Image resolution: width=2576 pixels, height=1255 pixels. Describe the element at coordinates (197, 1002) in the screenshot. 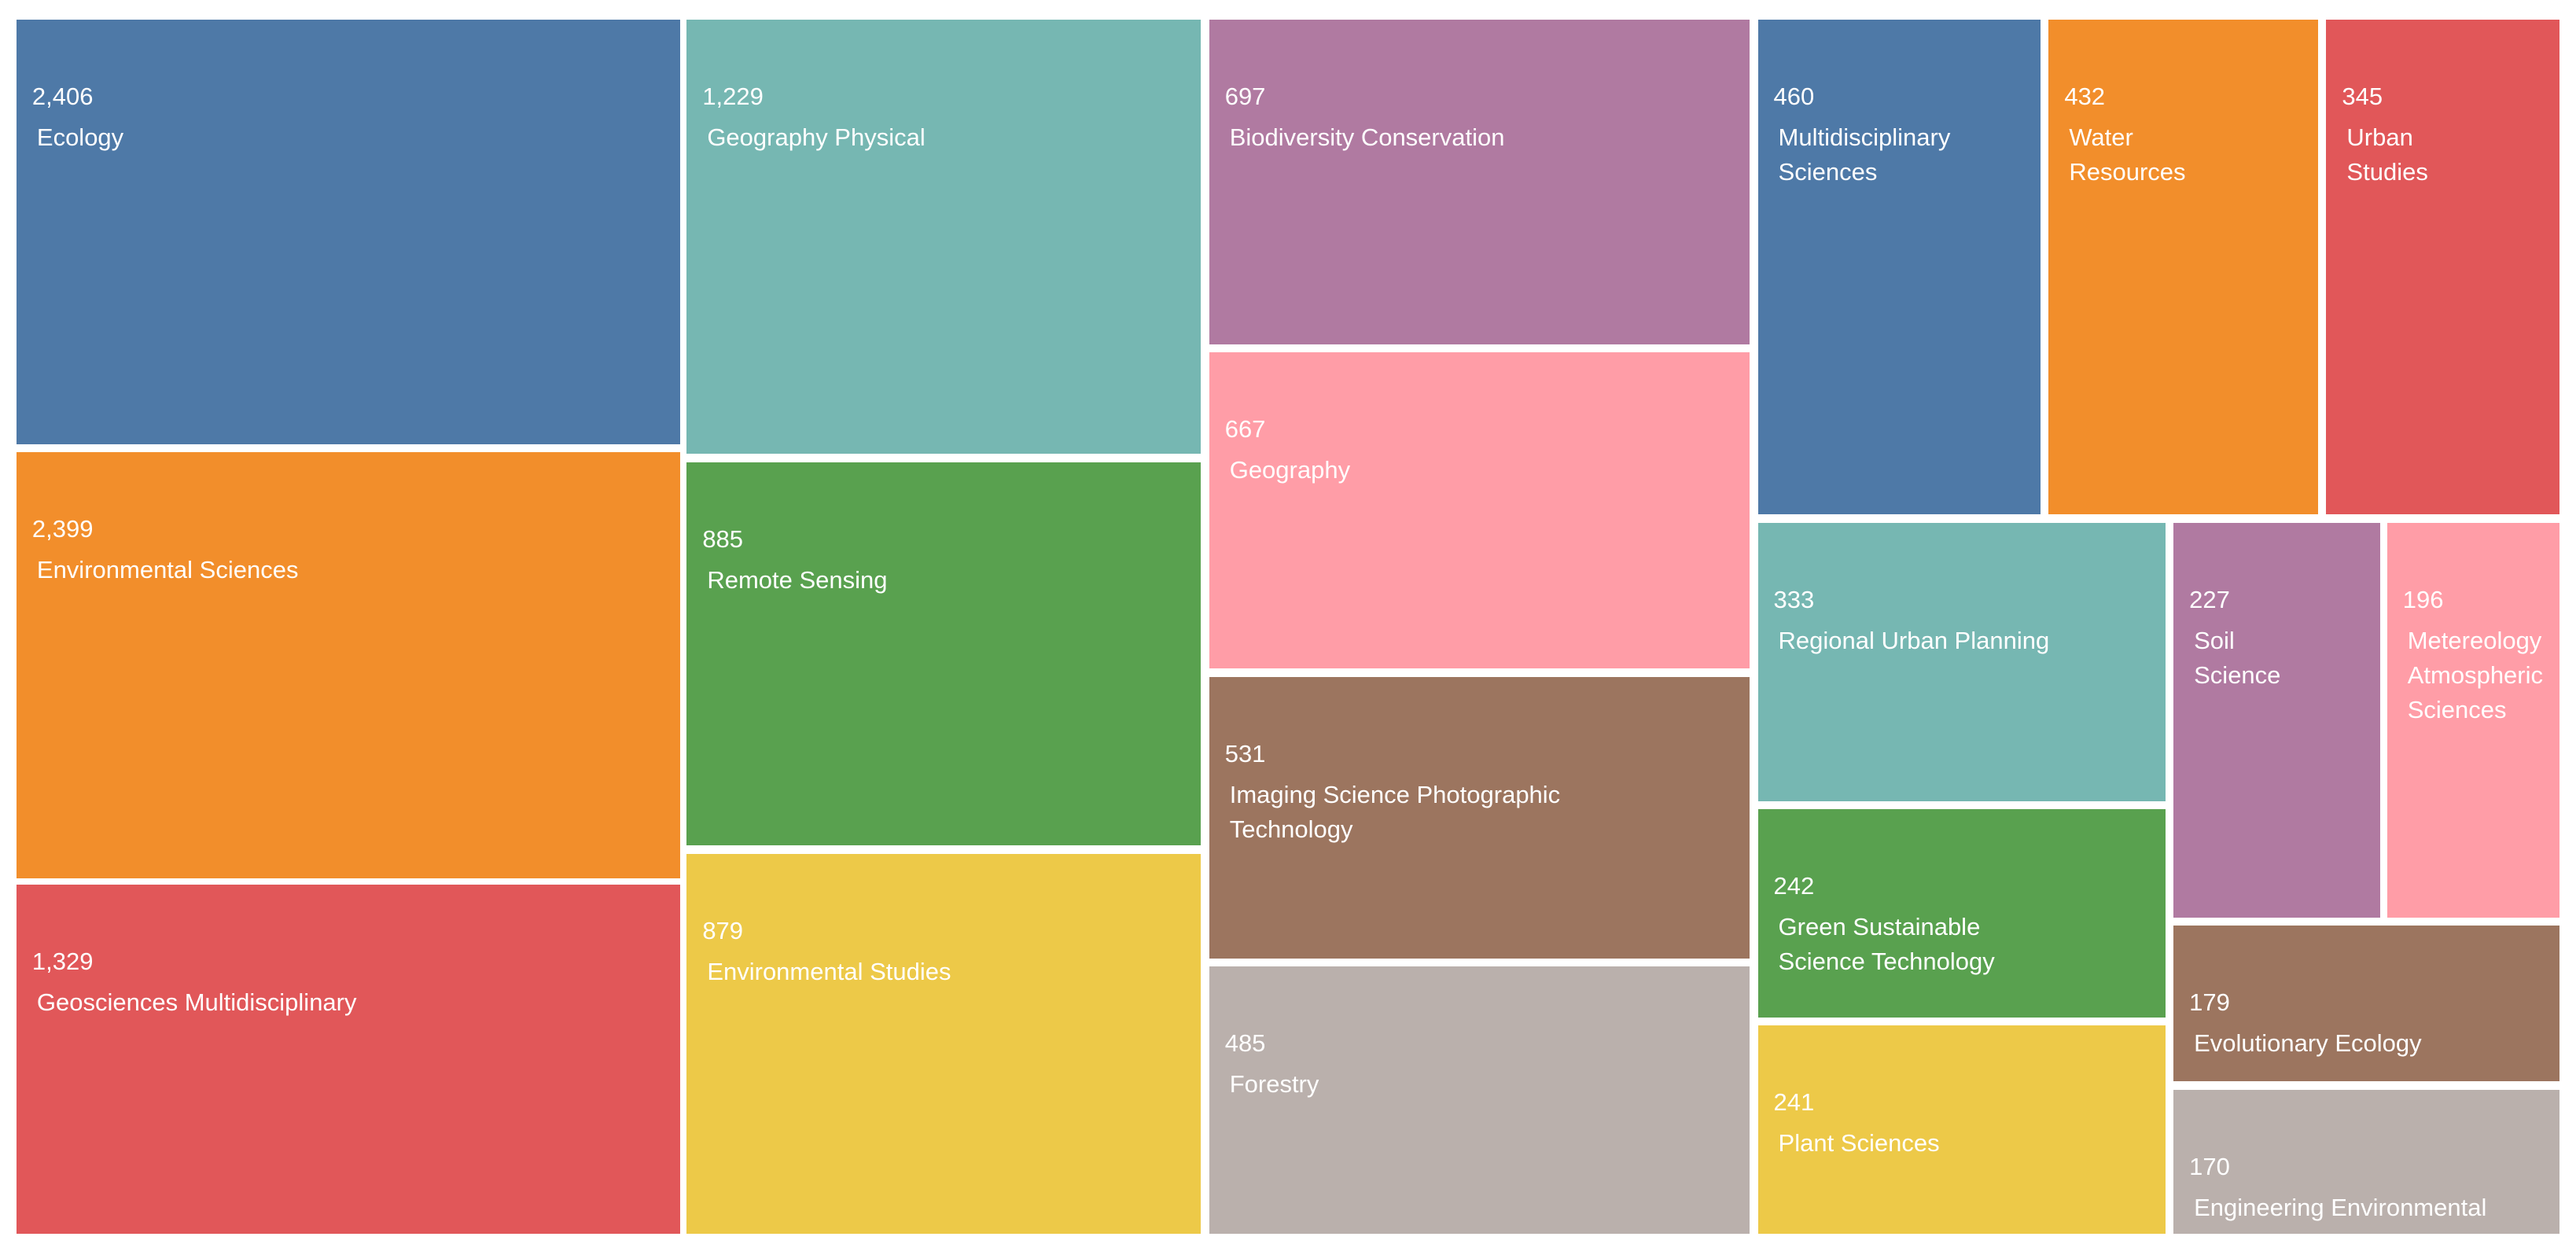

I see `category-label: Geosciences Multidisciplinary` at that location.